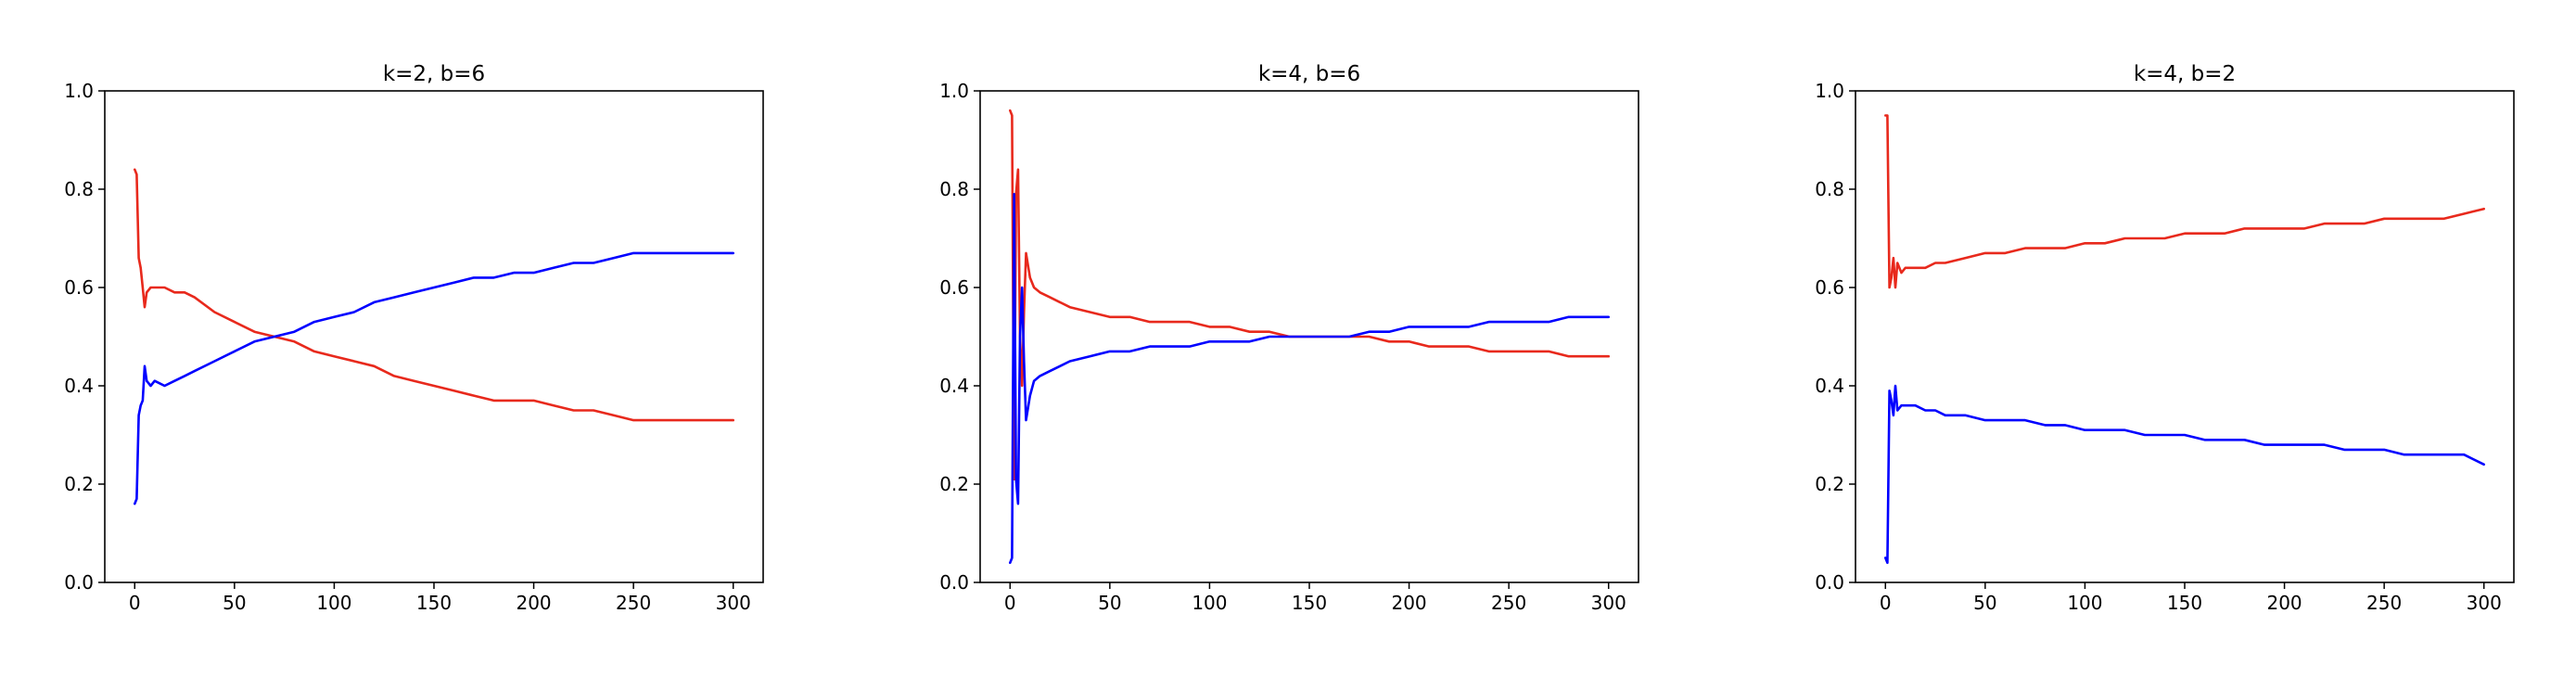 This screenshot has width=2576, height=690. What do you see at coordinates (1309, 74) in the screenshot?
I see `chart-title: k=4, b=6` at bounding box center [1309, 74].